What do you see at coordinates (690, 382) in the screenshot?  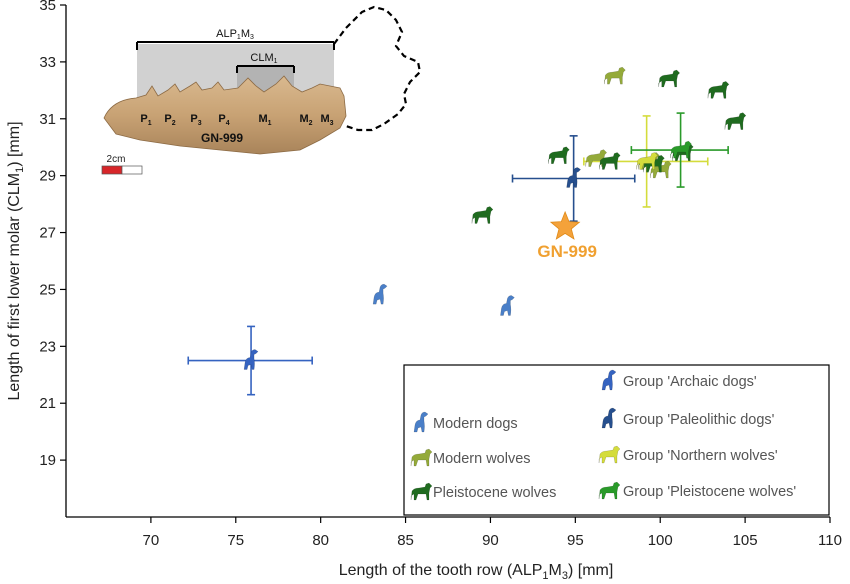 I see `legend-label: Group 'Archaic dogs'` at bounding box center [690, 382].